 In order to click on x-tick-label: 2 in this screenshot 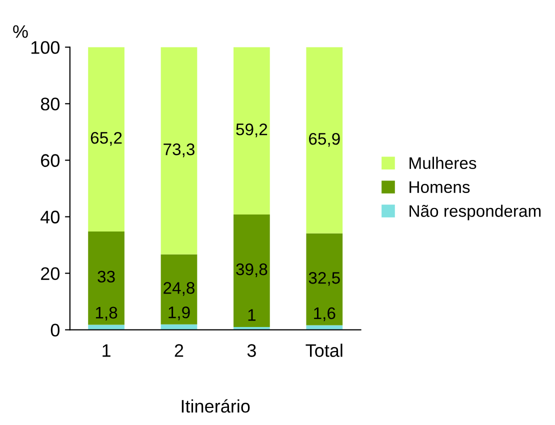, I will do `click(179, 350)`.